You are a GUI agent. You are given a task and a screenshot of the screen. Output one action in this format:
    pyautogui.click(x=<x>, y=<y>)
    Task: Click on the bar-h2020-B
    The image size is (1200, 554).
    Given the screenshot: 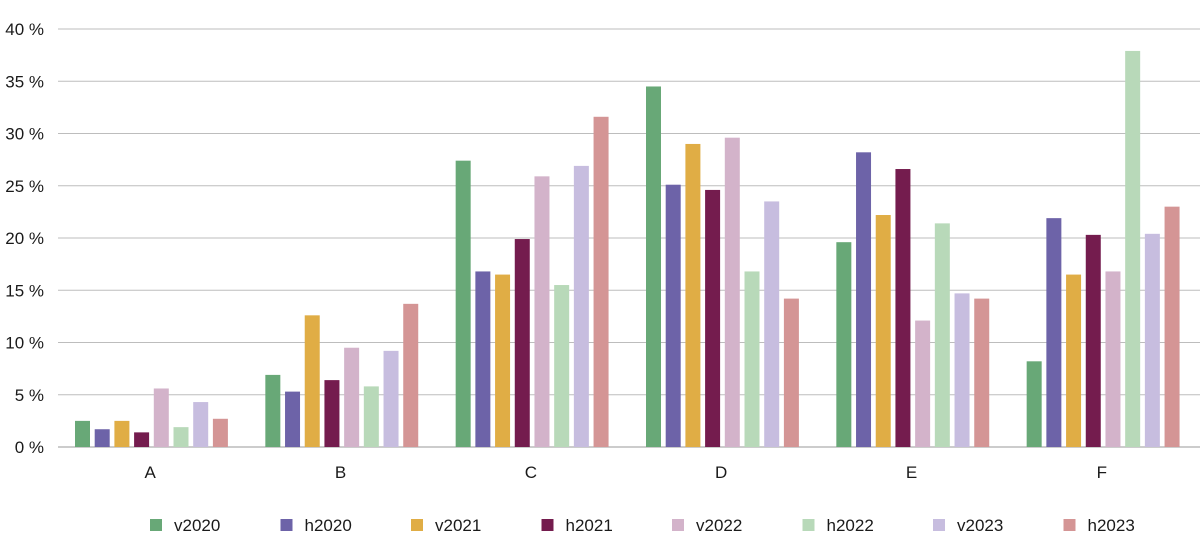 What is the action you would take?
    pyautogui.click(x=293, y=419)
    